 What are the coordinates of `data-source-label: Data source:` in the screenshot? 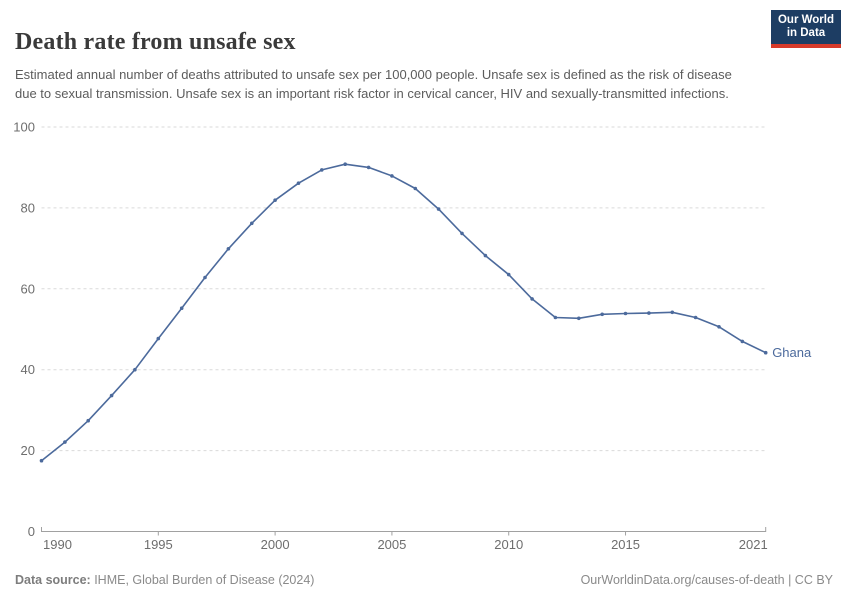 It's located at (53, 580).